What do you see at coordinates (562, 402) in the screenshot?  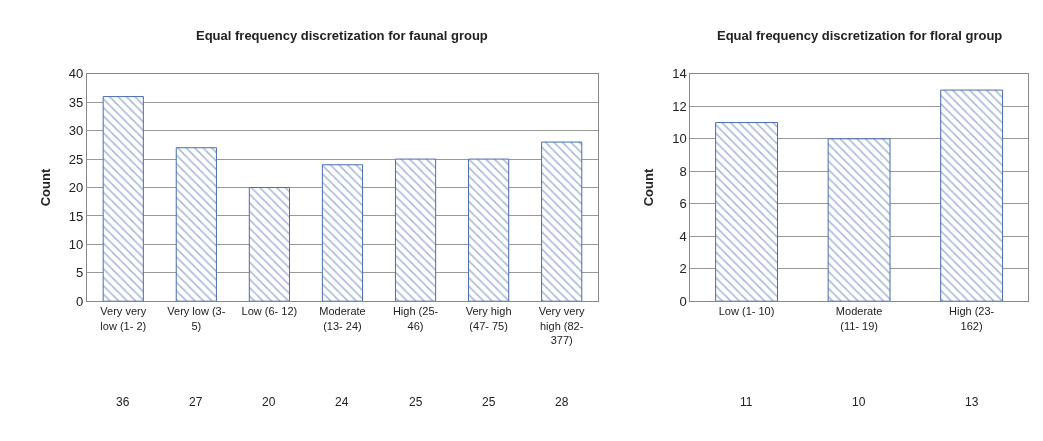 I see `data-label: 28` at bounding box center [562, 402].